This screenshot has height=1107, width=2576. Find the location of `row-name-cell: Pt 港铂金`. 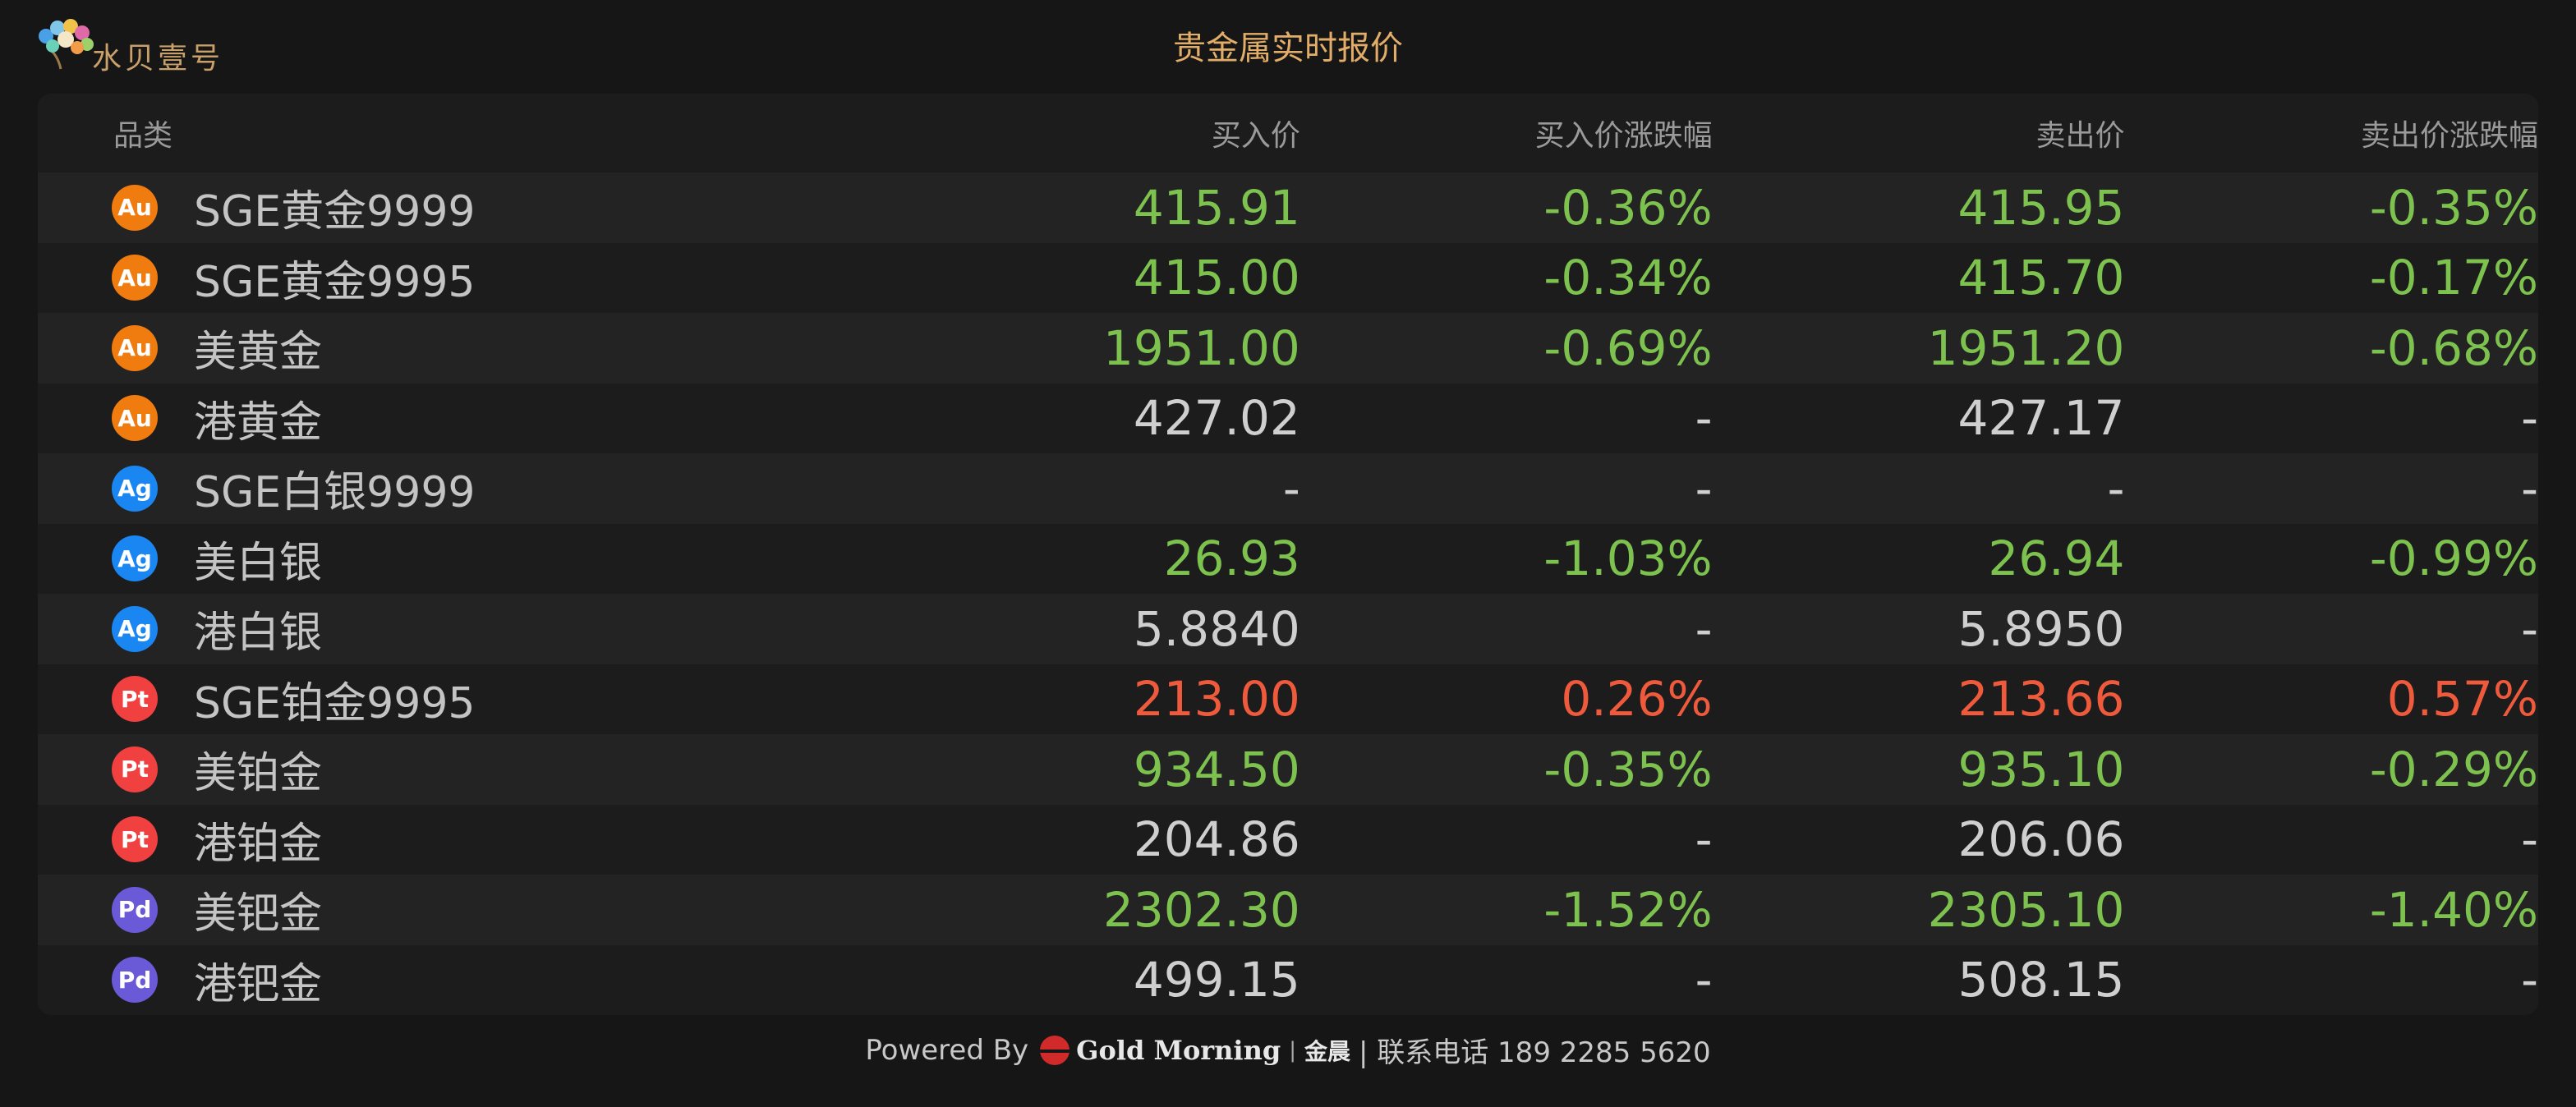

row-name-cell: Pt 港铂金 is located at coordinates (487, 839).